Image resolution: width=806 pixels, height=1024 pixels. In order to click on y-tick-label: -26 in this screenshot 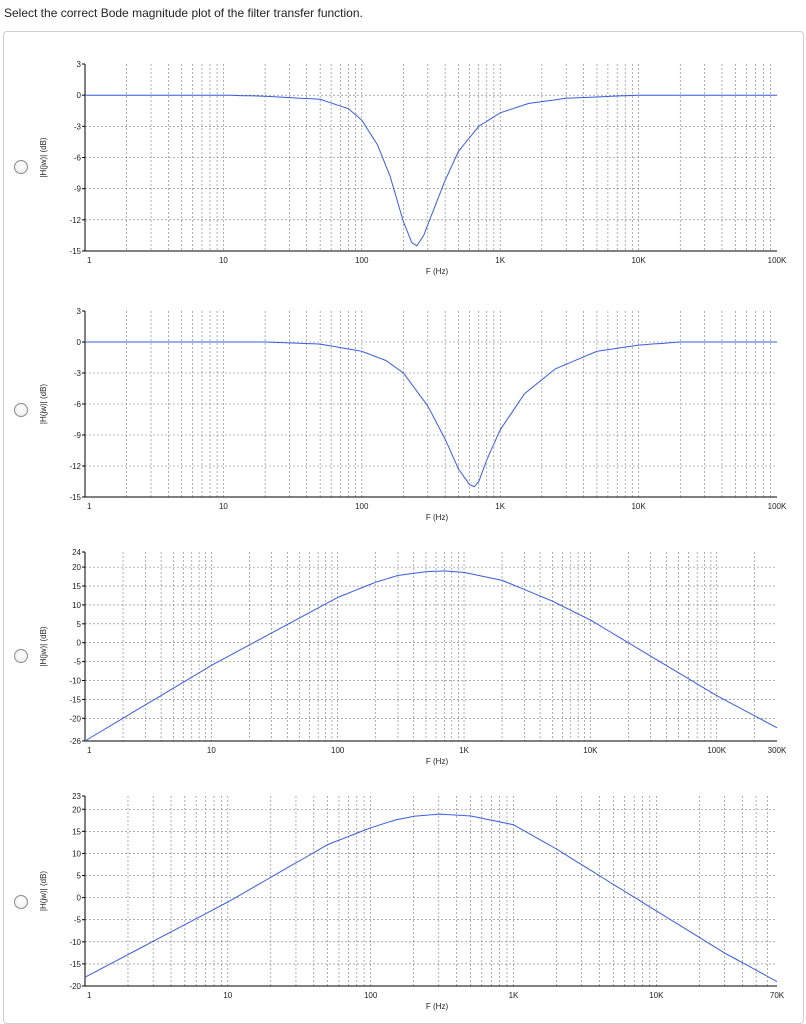, I will do `click(75, 741)`.